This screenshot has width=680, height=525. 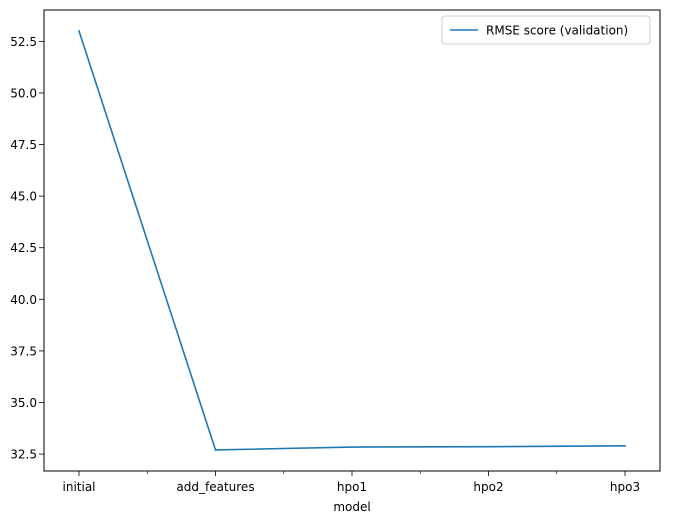 I want to click on x-tick-label-1: add_features, so click(x=215, y=487).